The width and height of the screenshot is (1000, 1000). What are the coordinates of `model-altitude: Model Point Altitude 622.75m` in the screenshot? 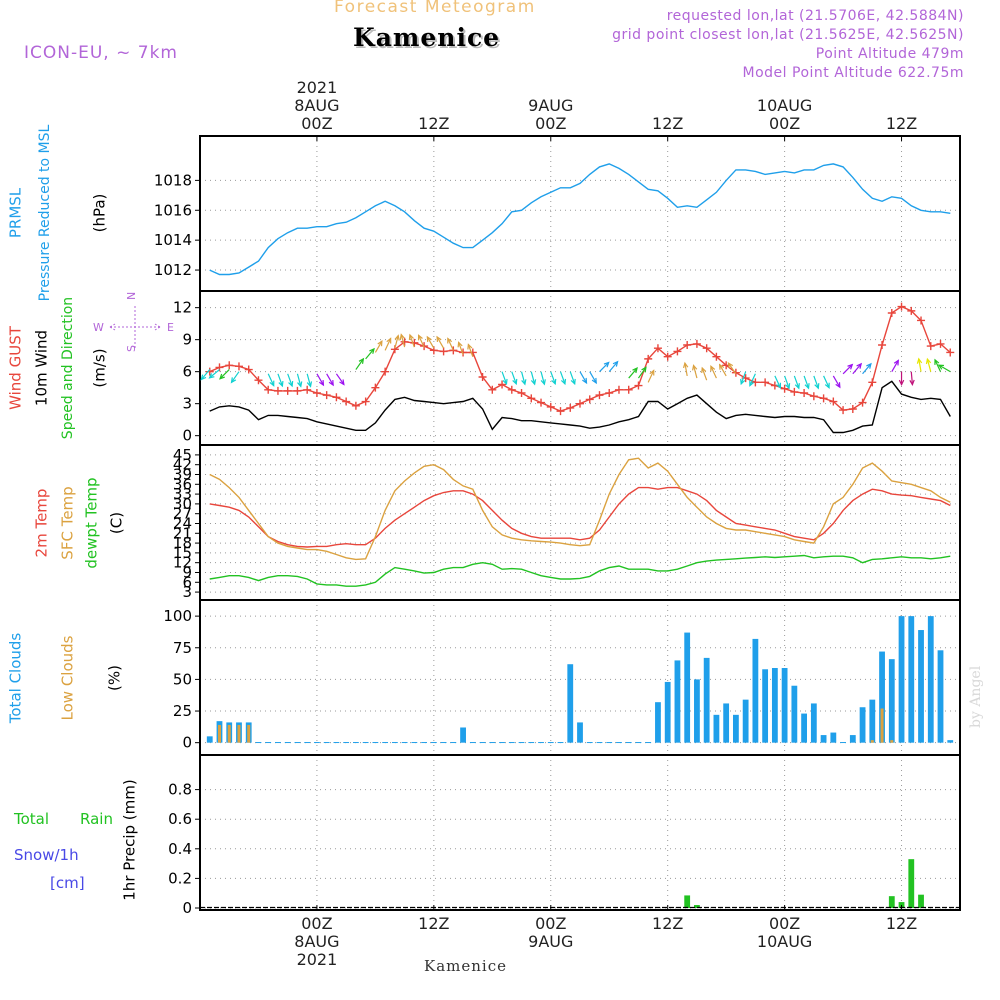 It's located at (853, 73).